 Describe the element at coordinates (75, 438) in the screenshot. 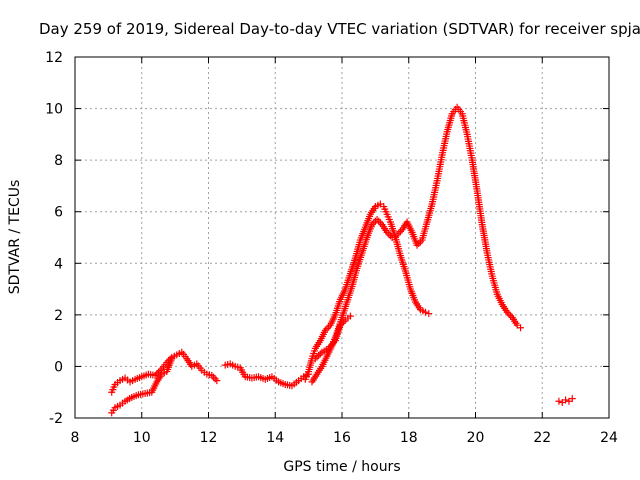

I see `x-tick-label: 8` at that location.